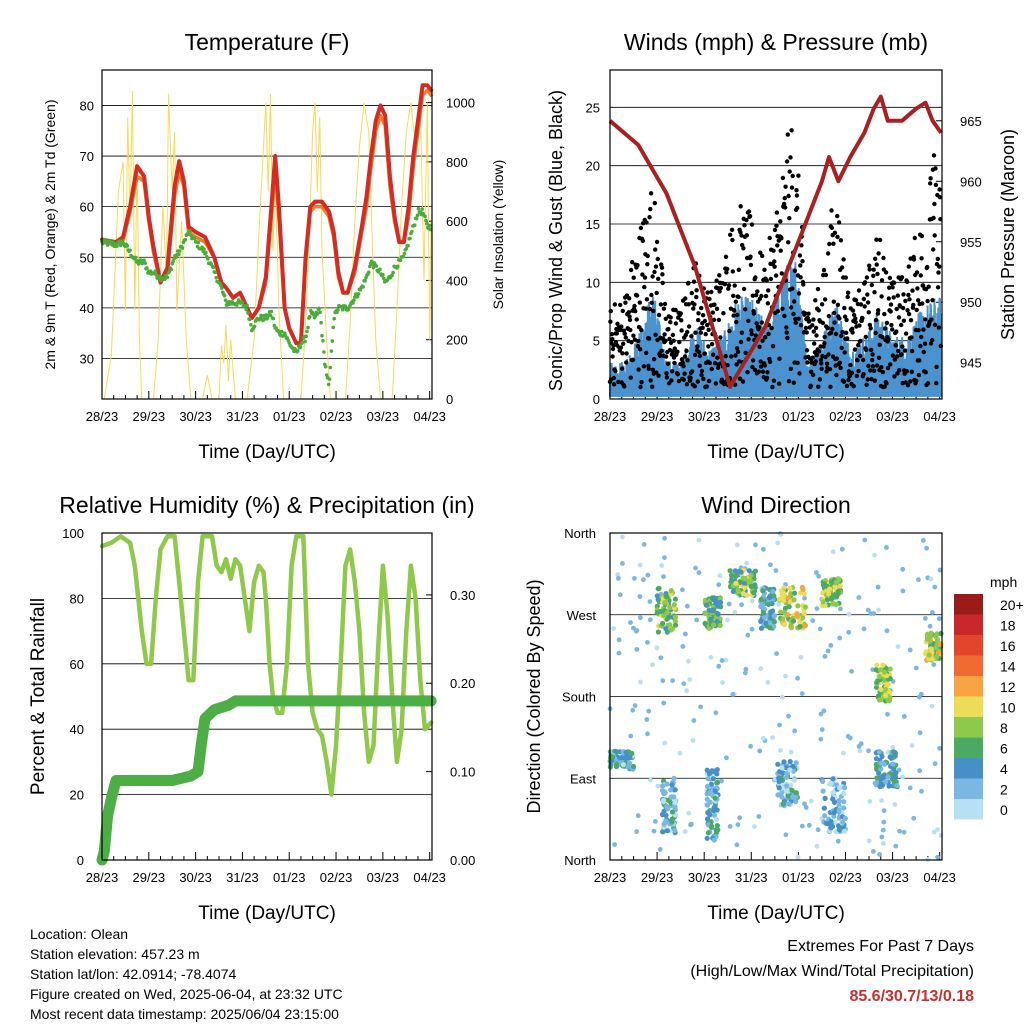 Image resolution: width=1024 pixels, height=1024 pixels. What do you see at coordinates (267, 913) in the screenshot?
I see `humidity-xlabel: Time (Day/UTC)` at bounding box center [267, 913].